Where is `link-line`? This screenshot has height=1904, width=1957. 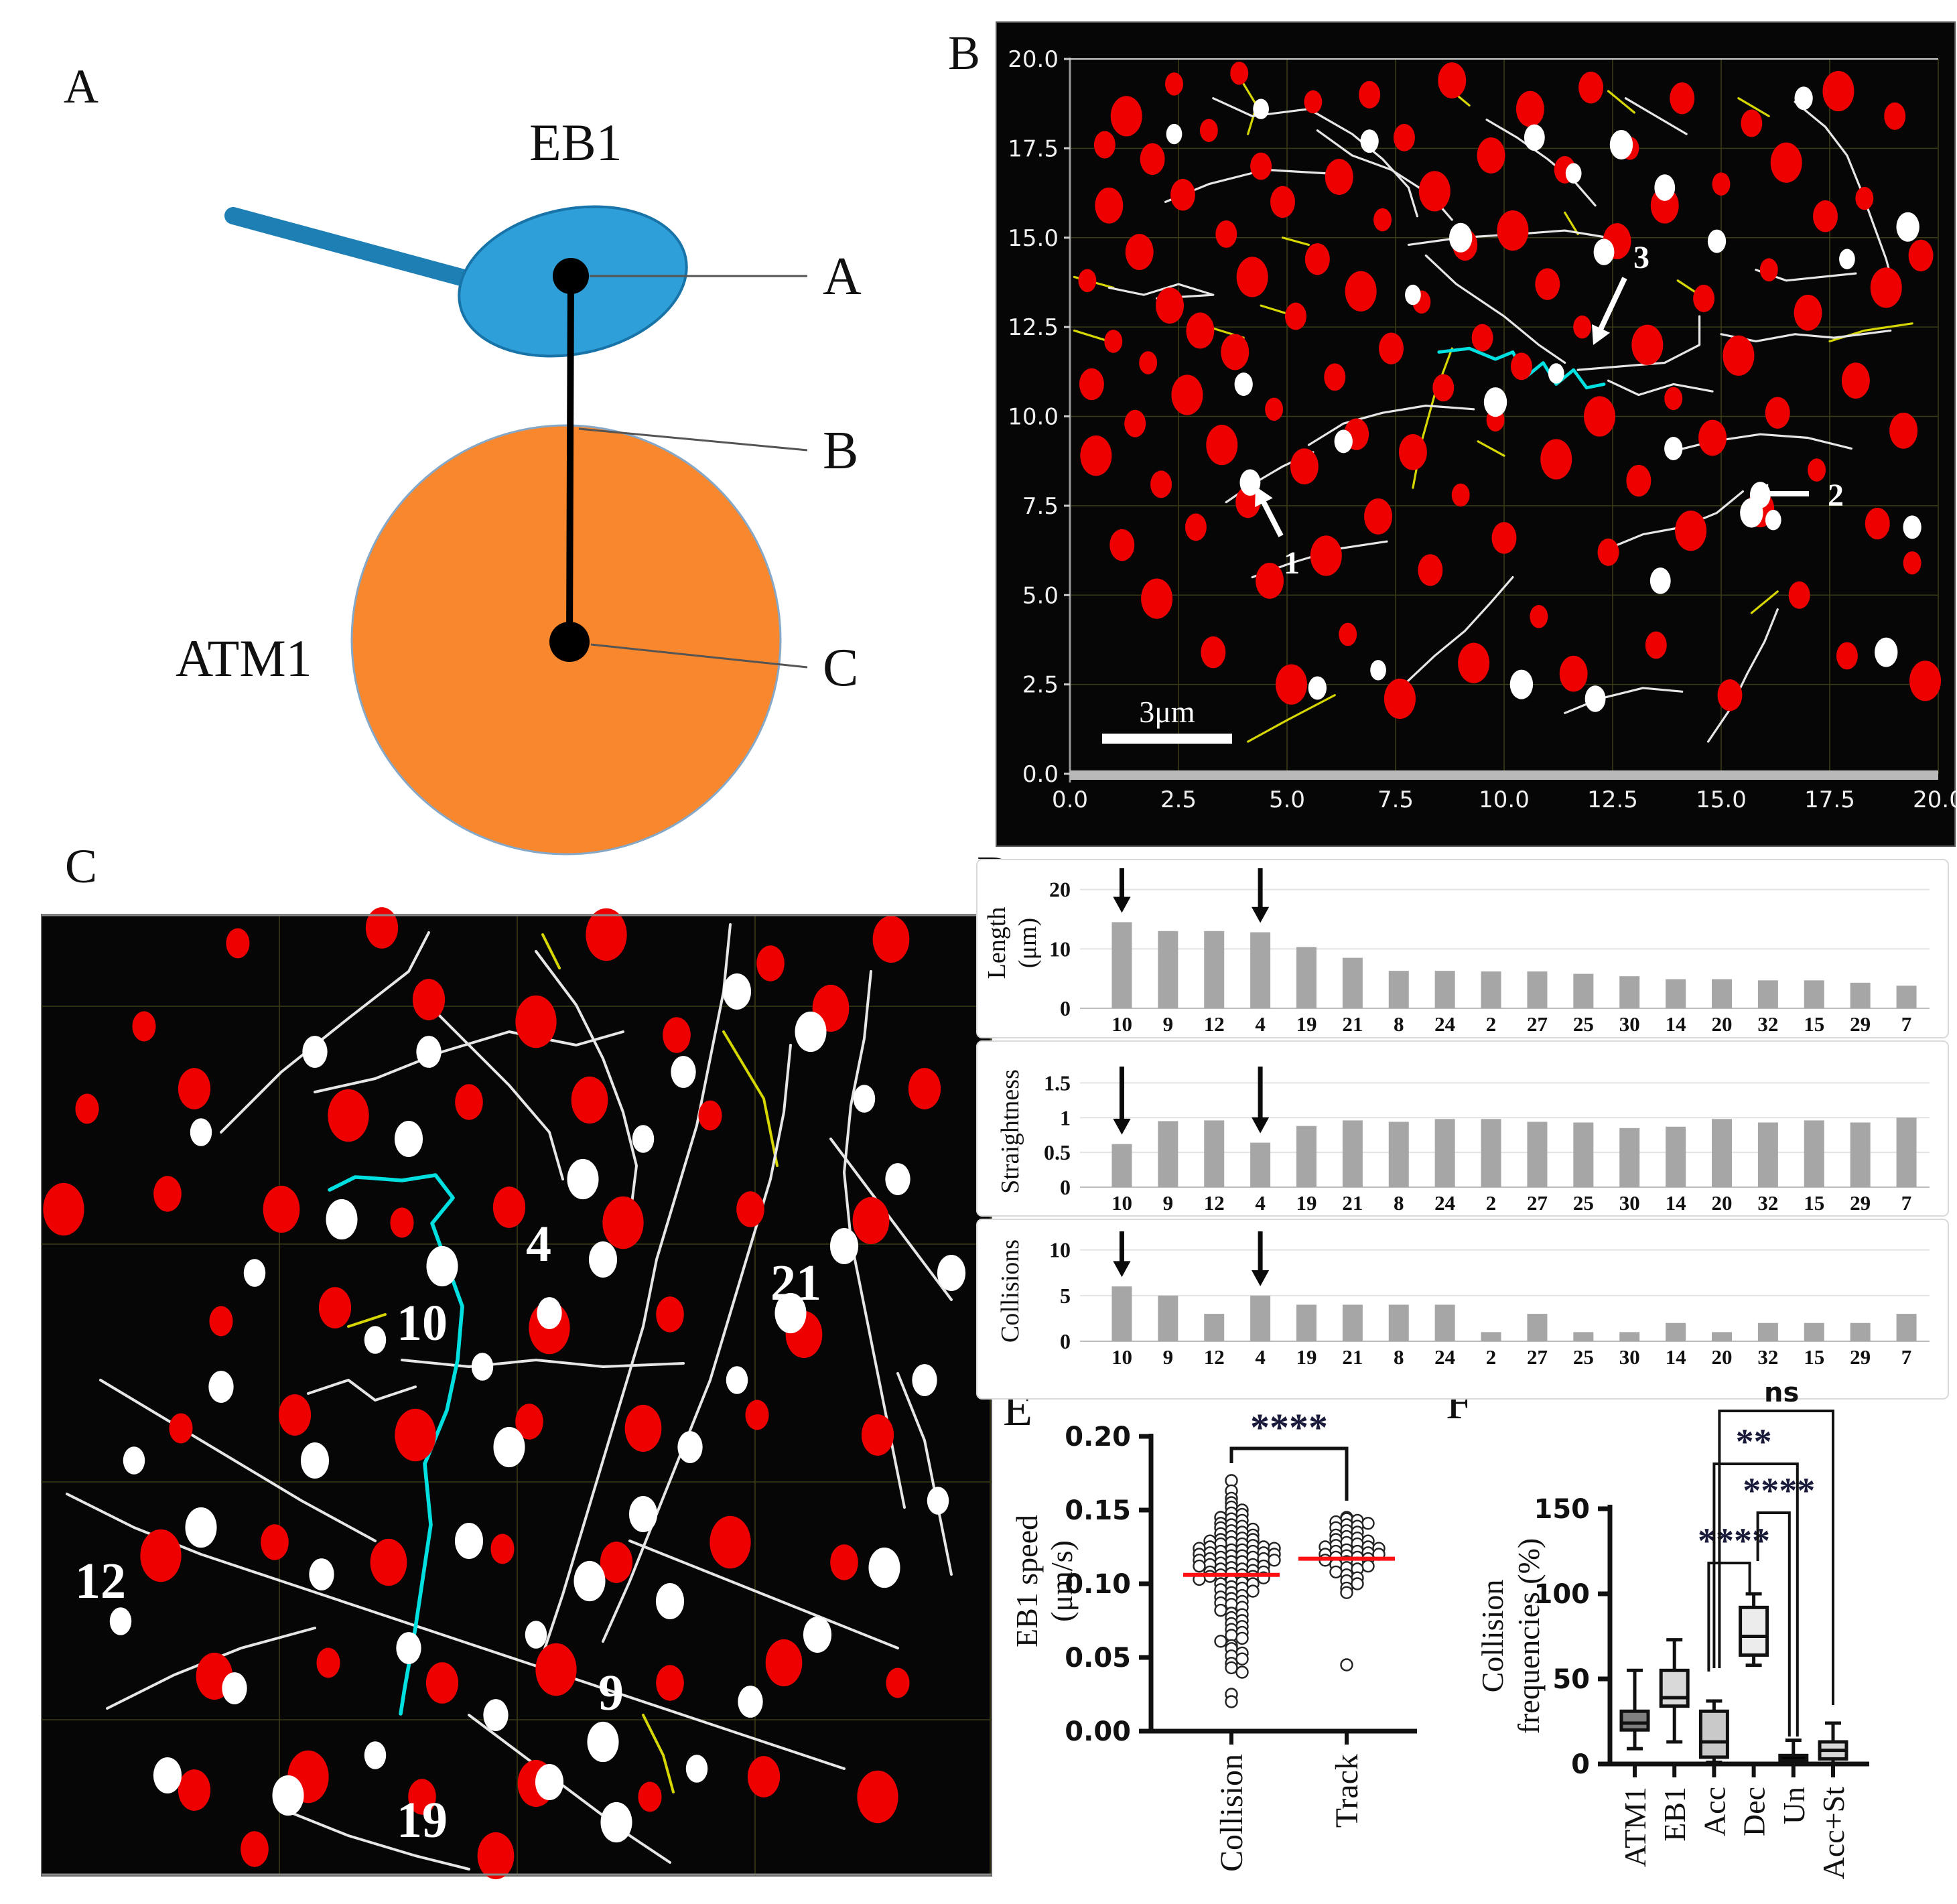
link-line is located at coordinates (570, 458).